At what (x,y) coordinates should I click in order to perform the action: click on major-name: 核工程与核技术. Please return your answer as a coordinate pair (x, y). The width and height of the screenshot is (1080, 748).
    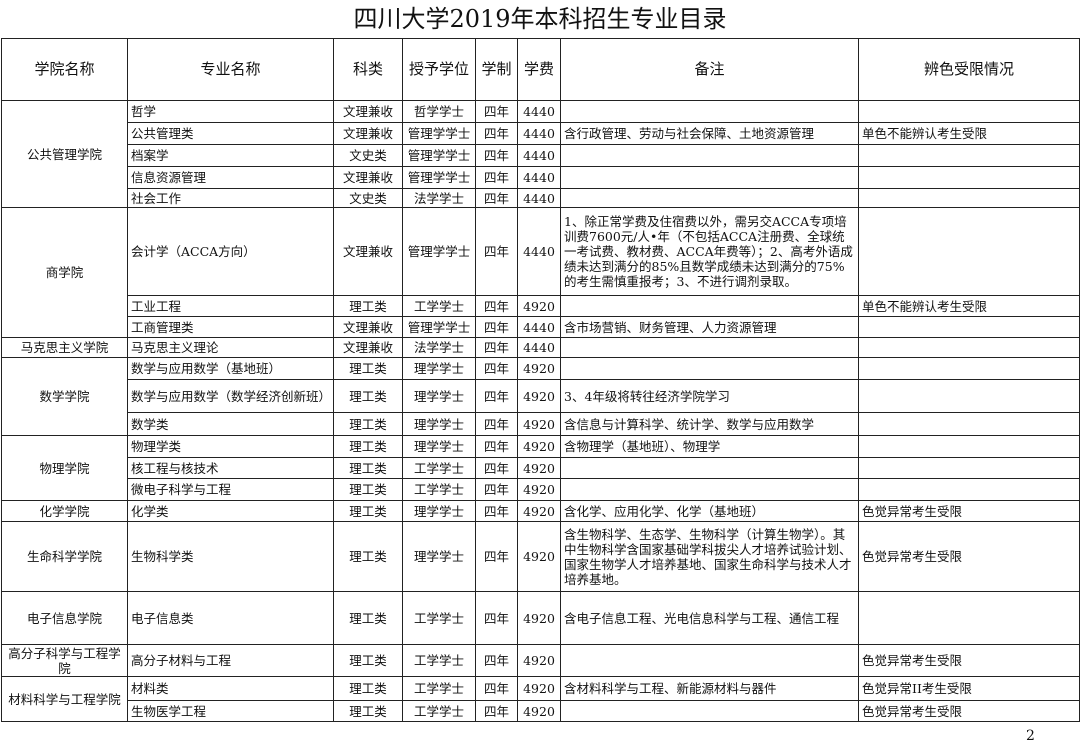
    Looking at the image, I should click on (230, 468).